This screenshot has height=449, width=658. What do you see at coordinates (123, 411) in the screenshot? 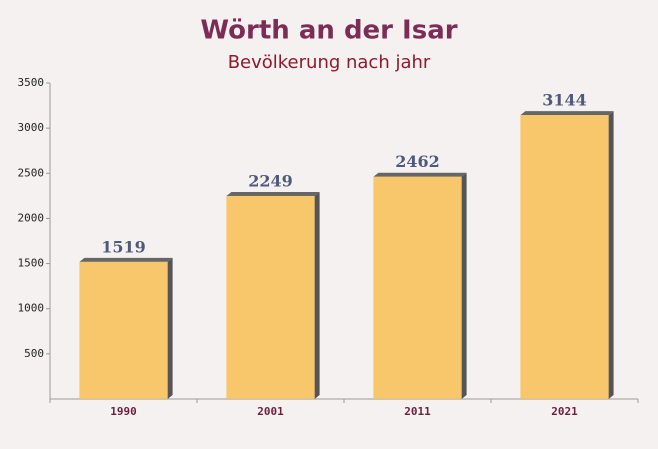
I see `x-tick-label: 1990` at bounding box center [123, 411].